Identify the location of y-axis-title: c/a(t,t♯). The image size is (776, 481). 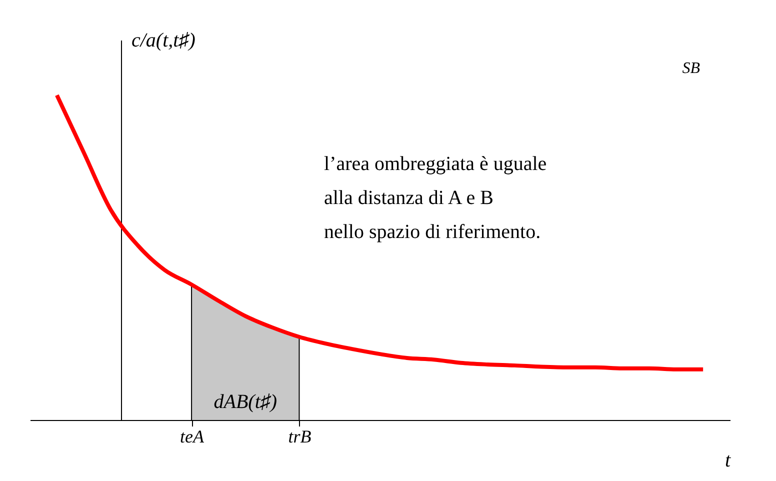
(164, 41).